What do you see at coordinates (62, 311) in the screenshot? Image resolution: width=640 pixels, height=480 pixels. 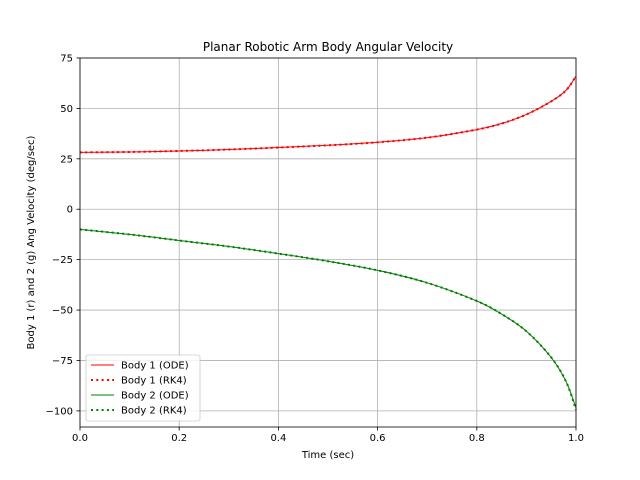 I see `y-tick-label: −50` at bounding box center [62, 311].